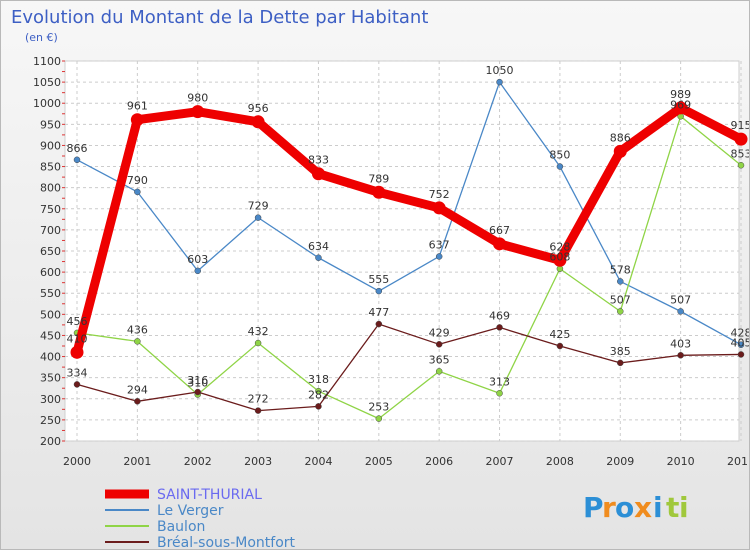 This screenshot has height=550, width=750. What do you see at coordinates (50, 209) in the screenshot?
I see `y-tick-label: 750` at bounding box center [50, 209].